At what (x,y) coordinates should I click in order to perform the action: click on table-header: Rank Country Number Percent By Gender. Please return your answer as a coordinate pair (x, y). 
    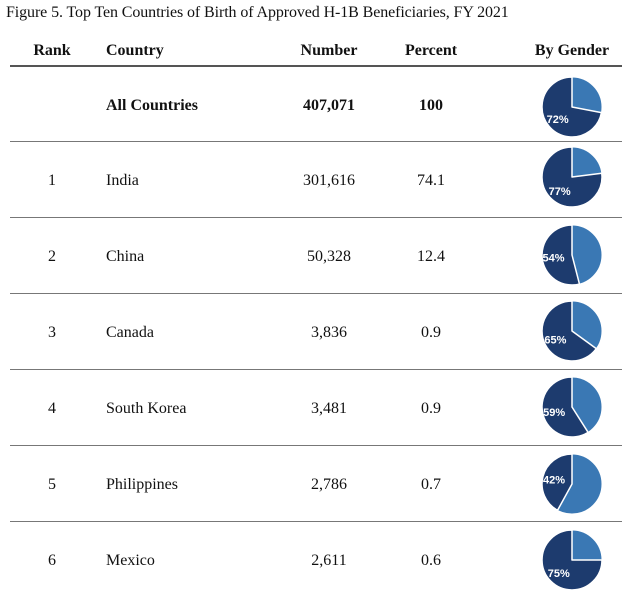
    Looking at the image, I should click on (314, 50).